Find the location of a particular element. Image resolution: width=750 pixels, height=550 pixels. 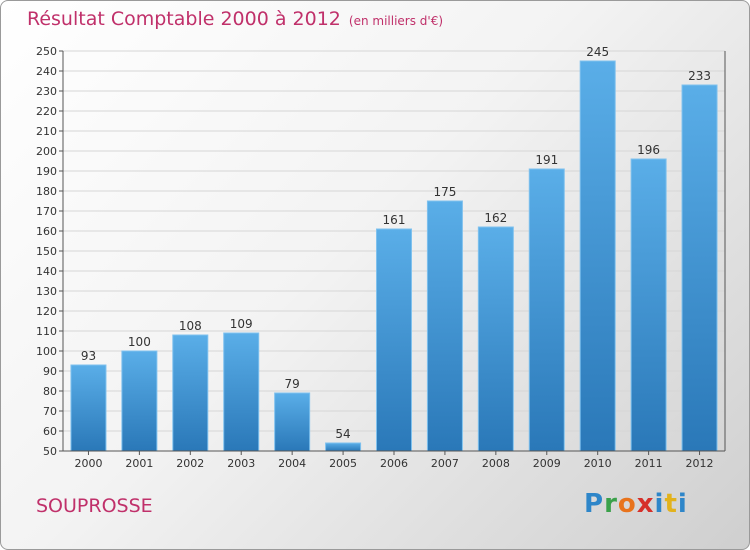

bar-2002 is located at coordinates (190, 393).